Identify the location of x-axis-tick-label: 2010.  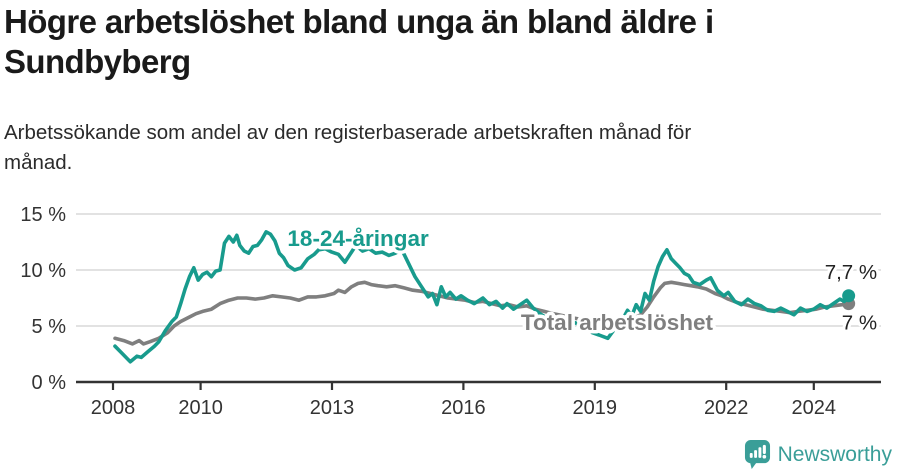
(200, 408).